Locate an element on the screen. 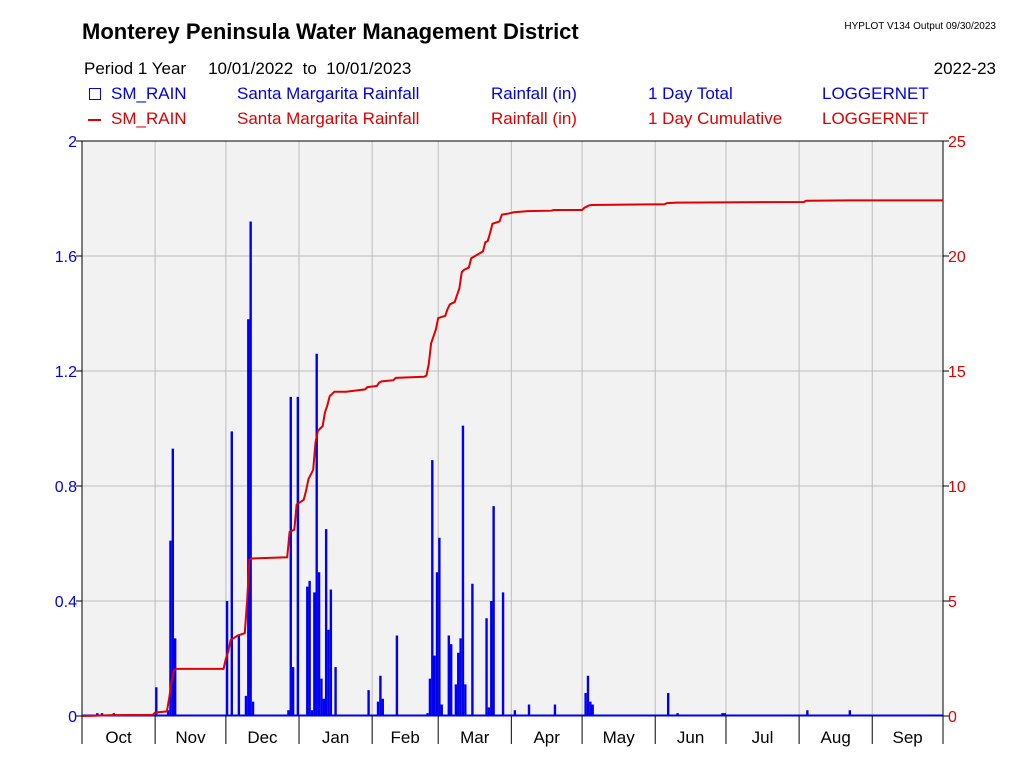 The image size is (1024, 768). y-left-tick-label: 0.8 is located at coordinates (66, 487).